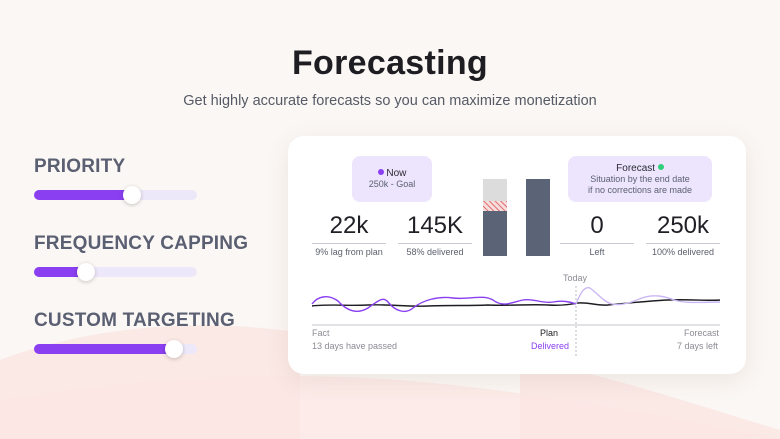 Image resolution: width=780 pixels, height=439 pixels. Describe the element at coordinates (683, 225) in the screenshot. I see `stat-forecast-delivered-value: 250k` at that location.